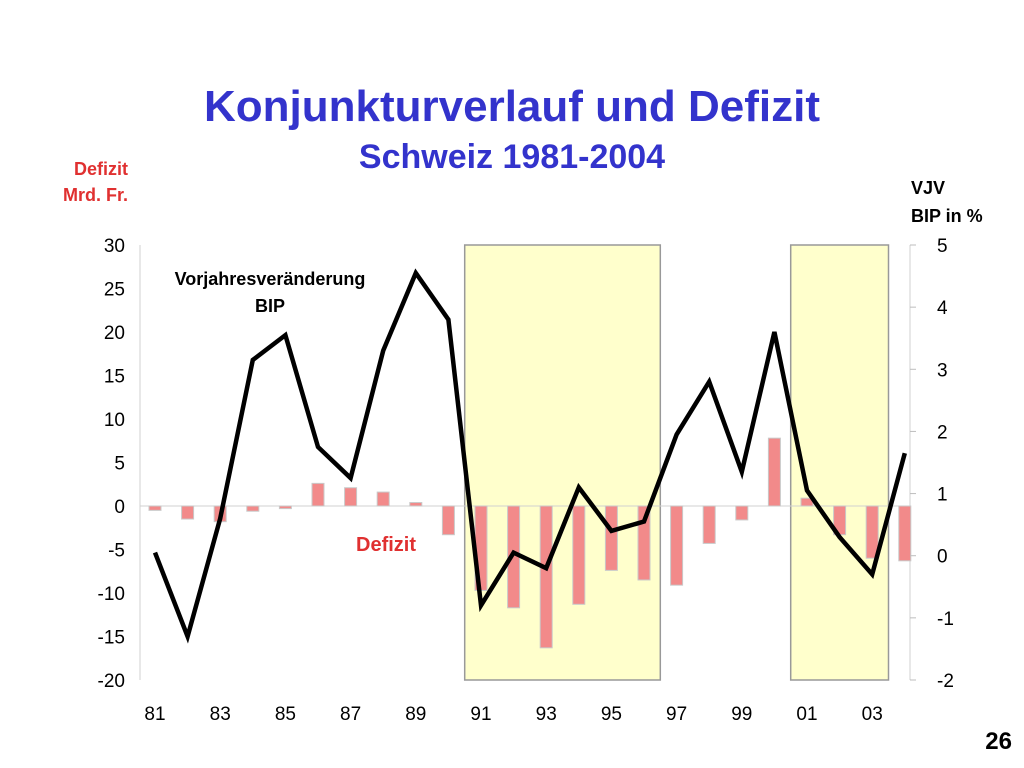 This screenshot has height=768, width=1024. What do you see at coordinates (942, 432) in the screenshot?
I see `right-tick-label: 2` at bounding box center [942, 432].